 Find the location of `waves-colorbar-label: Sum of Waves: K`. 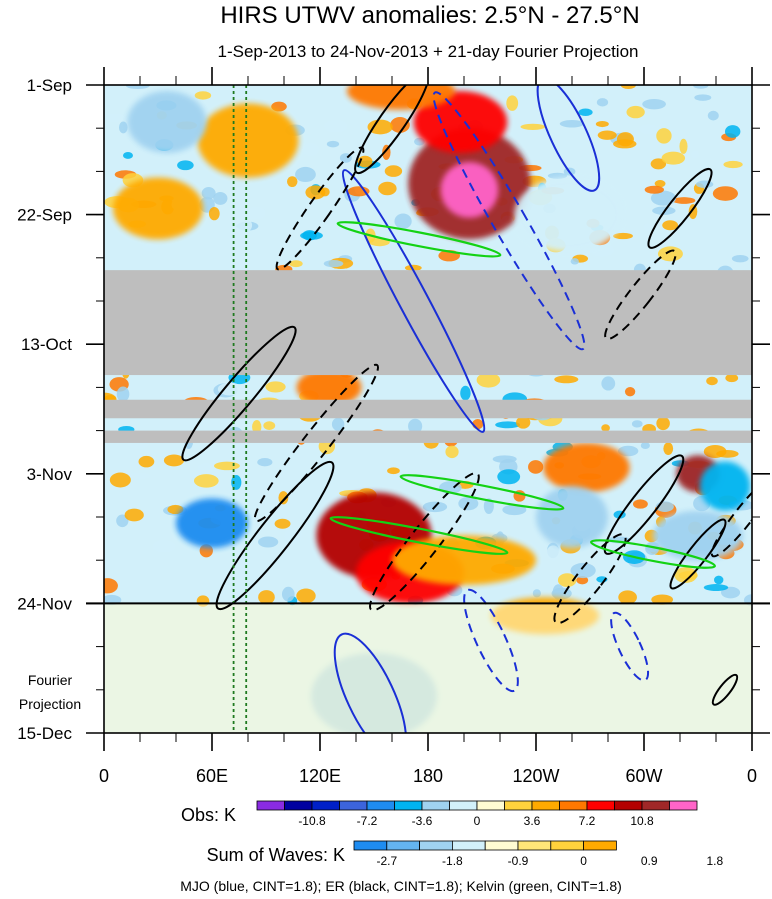

waves-colorbar-label: Sum of Waves: K is located at coordinates (276, 855).